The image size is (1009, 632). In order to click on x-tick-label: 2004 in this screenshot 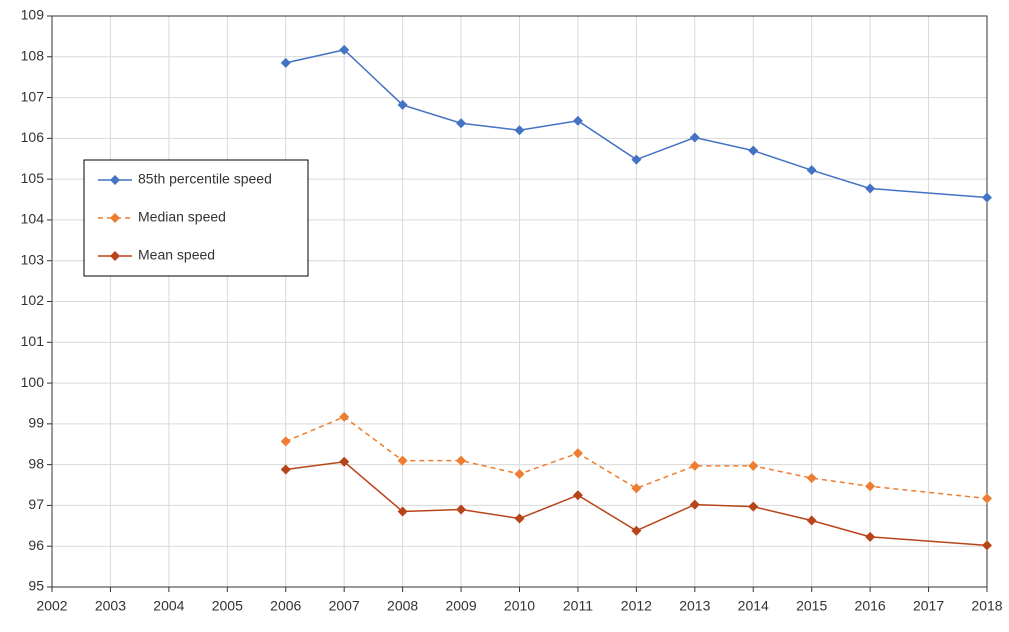, I will do `click(168, 606)`.